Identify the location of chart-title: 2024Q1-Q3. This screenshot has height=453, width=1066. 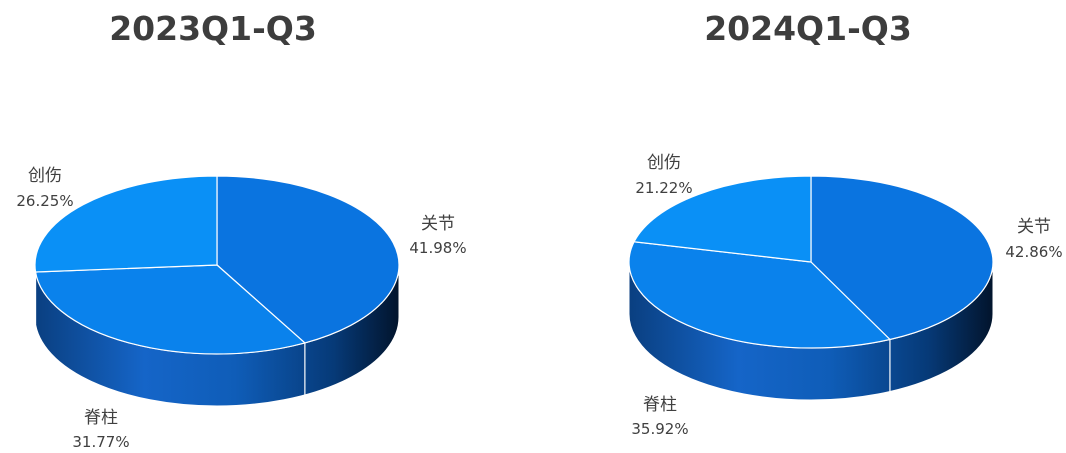
(808, 28).